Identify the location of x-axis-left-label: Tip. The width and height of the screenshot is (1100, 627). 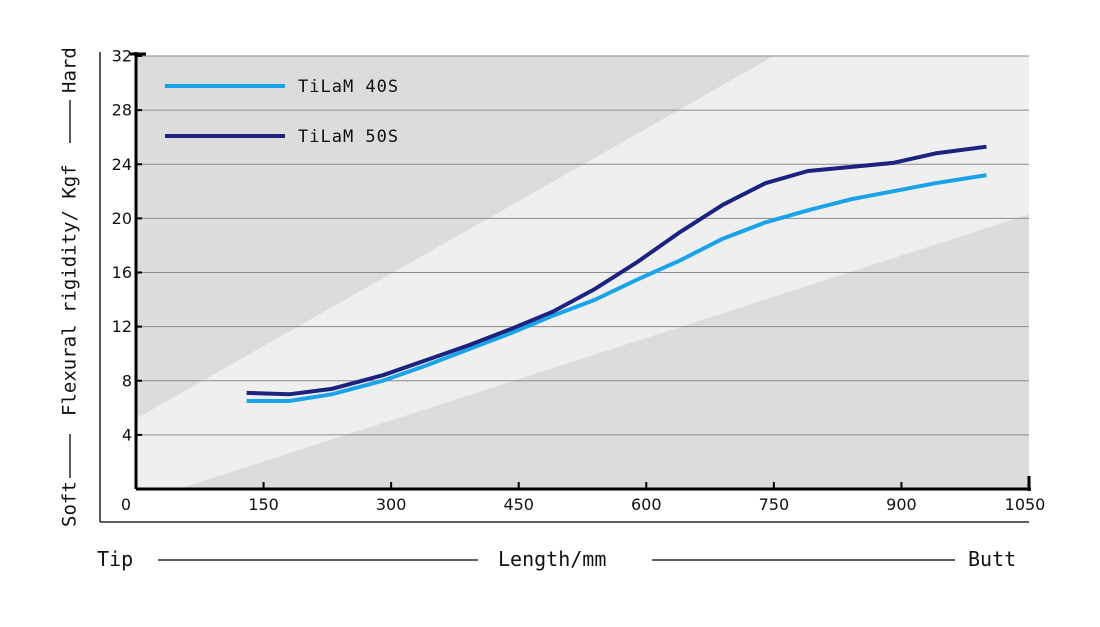
(115, 559).